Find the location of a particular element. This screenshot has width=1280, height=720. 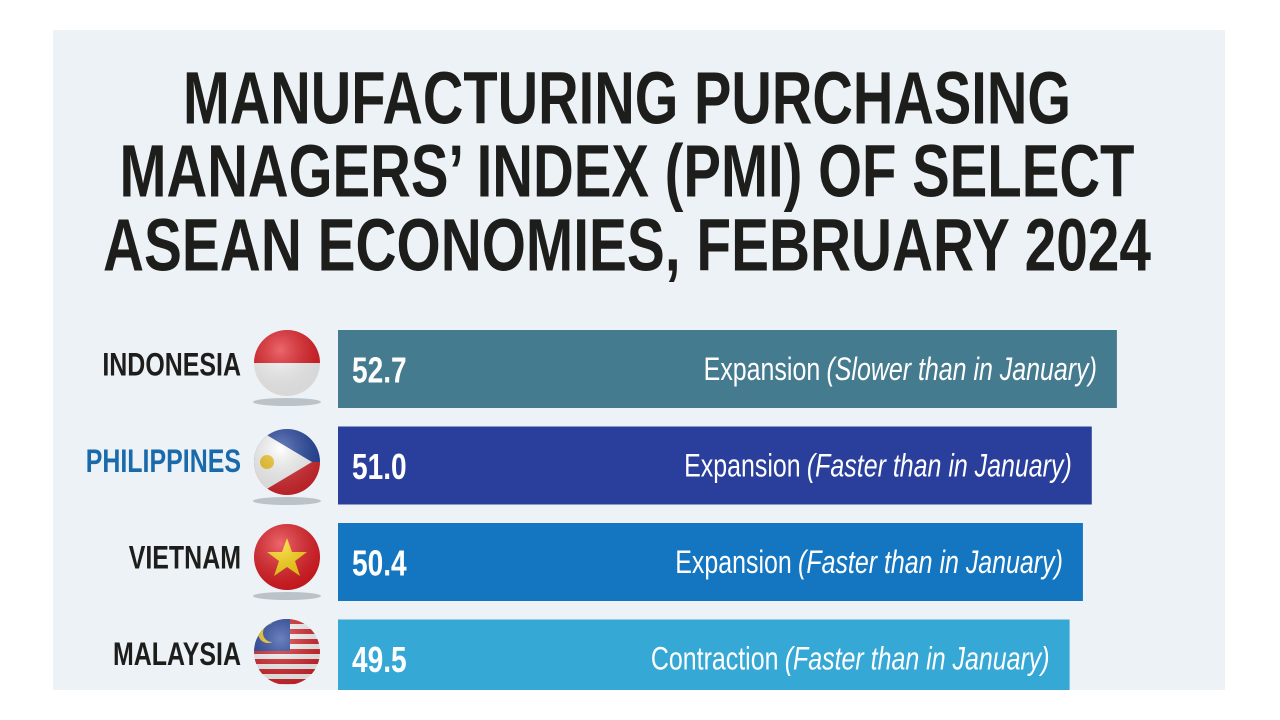

category-label: INDONESIA is located at coordinates (171, 366).